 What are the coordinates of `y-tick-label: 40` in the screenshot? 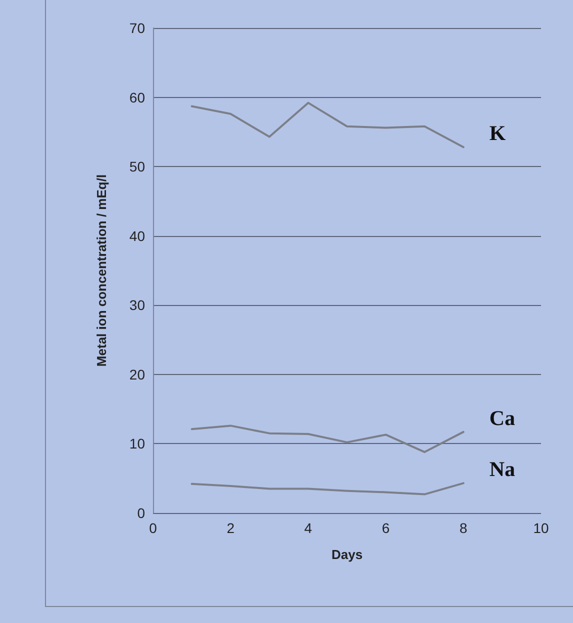 It's located at (137, 236).